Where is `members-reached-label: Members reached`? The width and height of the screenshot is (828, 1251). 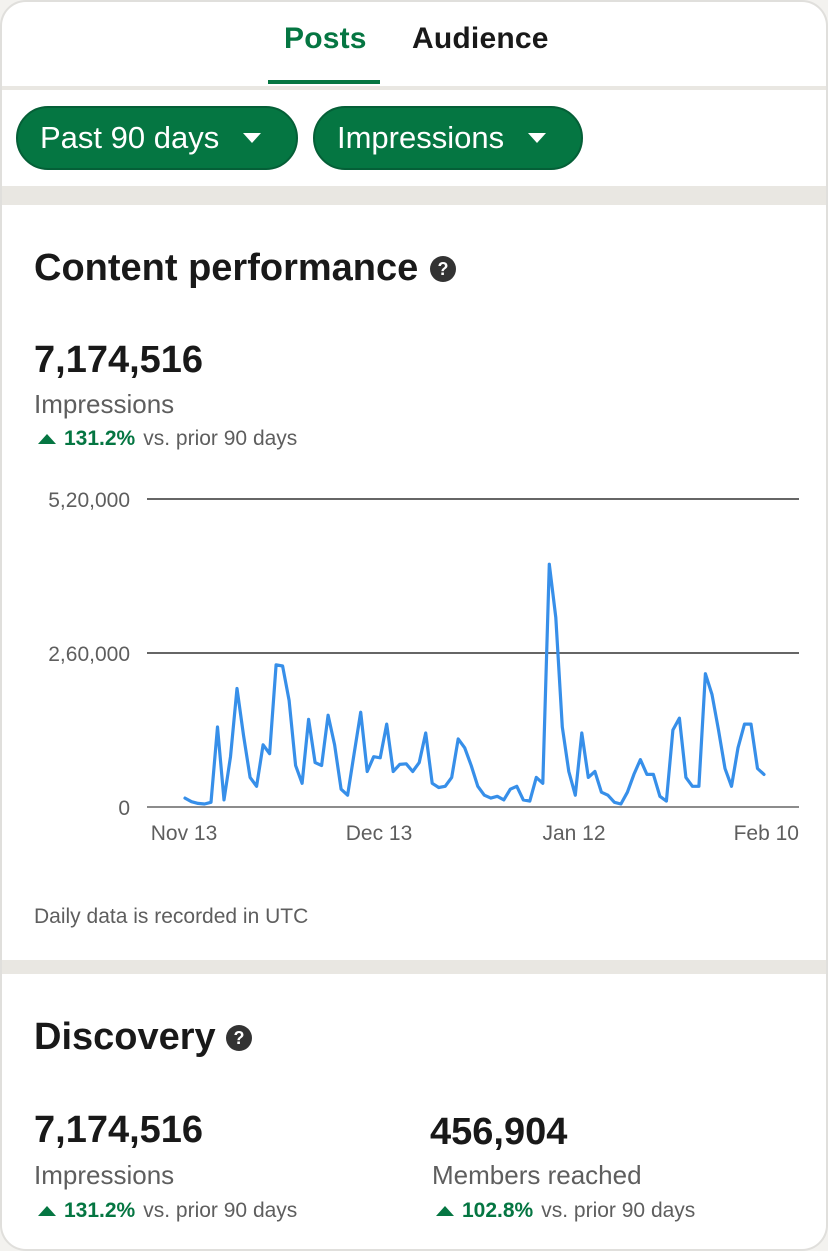 members-reached-label: Members reached is located at coordinates (537, 1175).